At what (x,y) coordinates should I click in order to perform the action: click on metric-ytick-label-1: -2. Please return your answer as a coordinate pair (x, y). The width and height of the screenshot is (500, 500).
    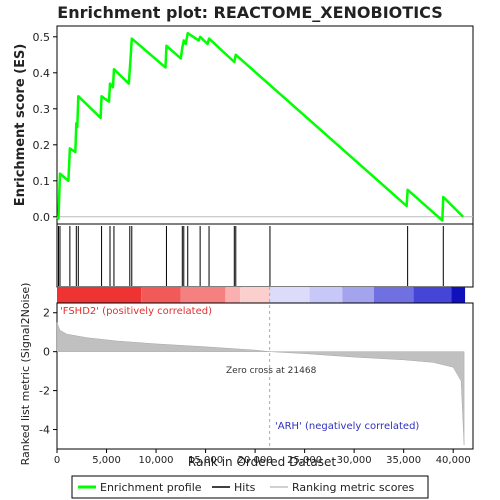
    Looking at the image, I should click on (44, 391).